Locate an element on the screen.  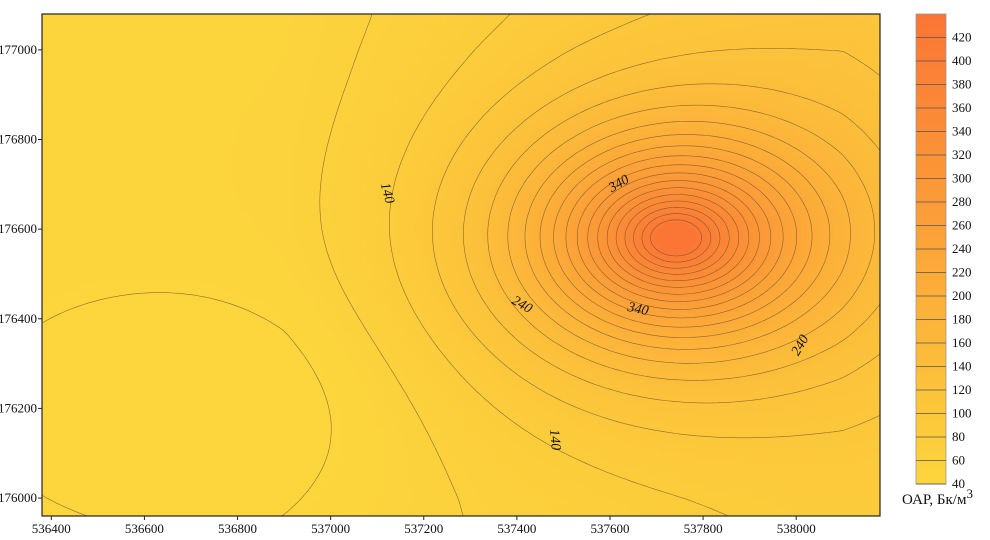
y-tick-label: 7176200 is located at coordinates (18, 407).